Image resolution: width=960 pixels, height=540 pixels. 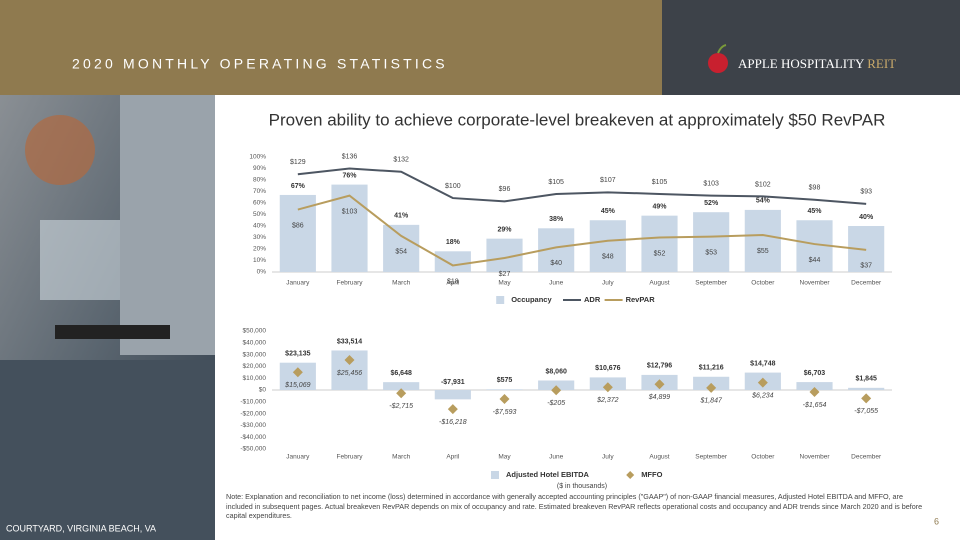 What do you see at coordinates (401, 252) in the screenshot?
I see `data-label: $54` at bounding box center [401, 252].